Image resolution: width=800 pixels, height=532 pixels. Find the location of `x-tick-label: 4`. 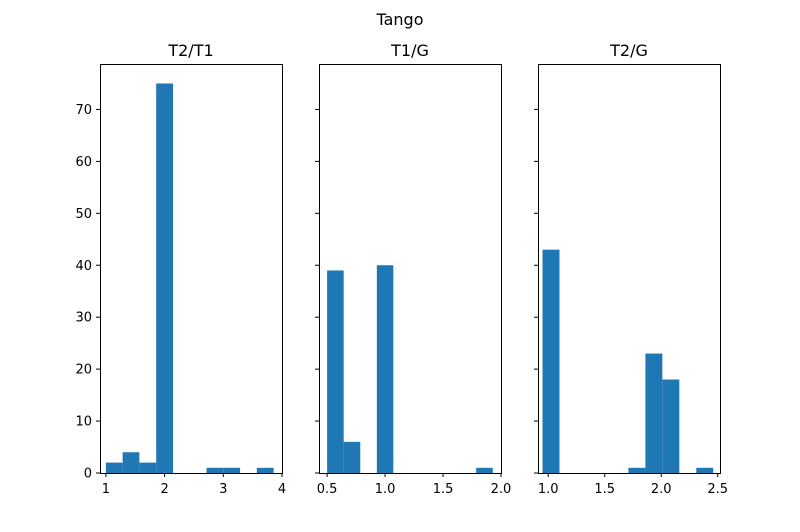

x-tick-label: 4 is located at coordinates (282, 489).